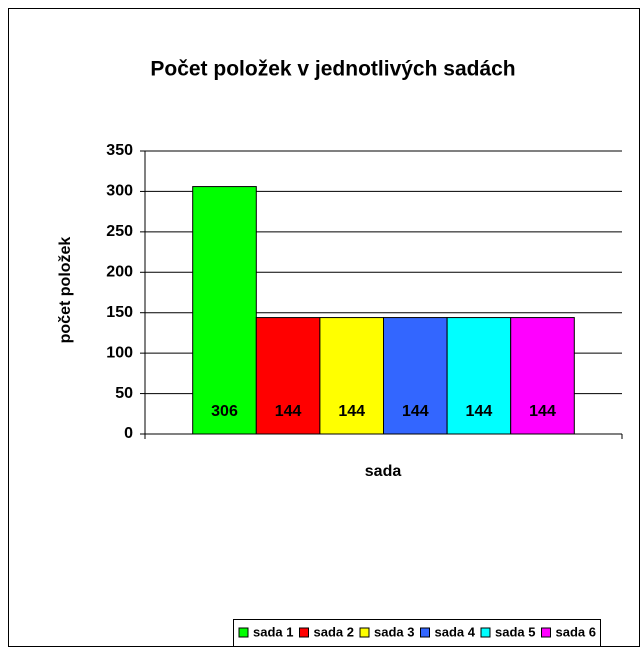  What do you see at coordinates (124, 393) in the screenshot?
I see `y-tick-label: 50` at bounding box center [124, 393].